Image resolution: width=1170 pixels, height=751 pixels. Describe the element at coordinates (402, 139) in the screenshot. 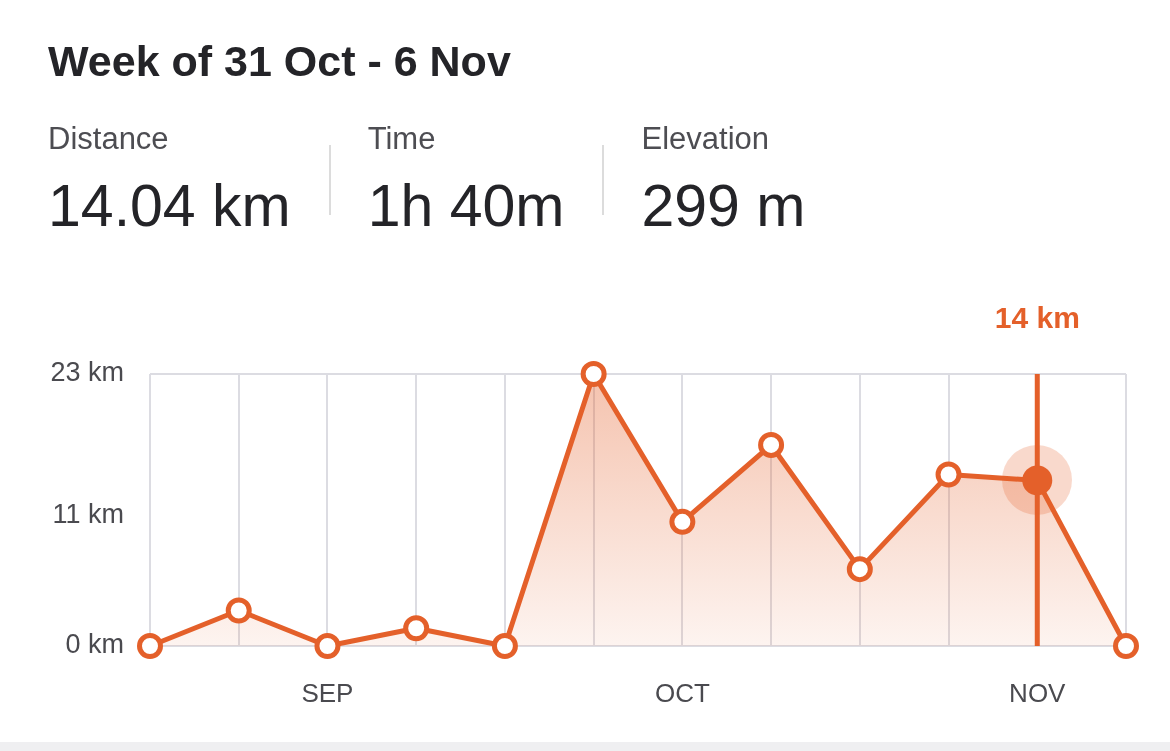

I see `text: Time` at that location.